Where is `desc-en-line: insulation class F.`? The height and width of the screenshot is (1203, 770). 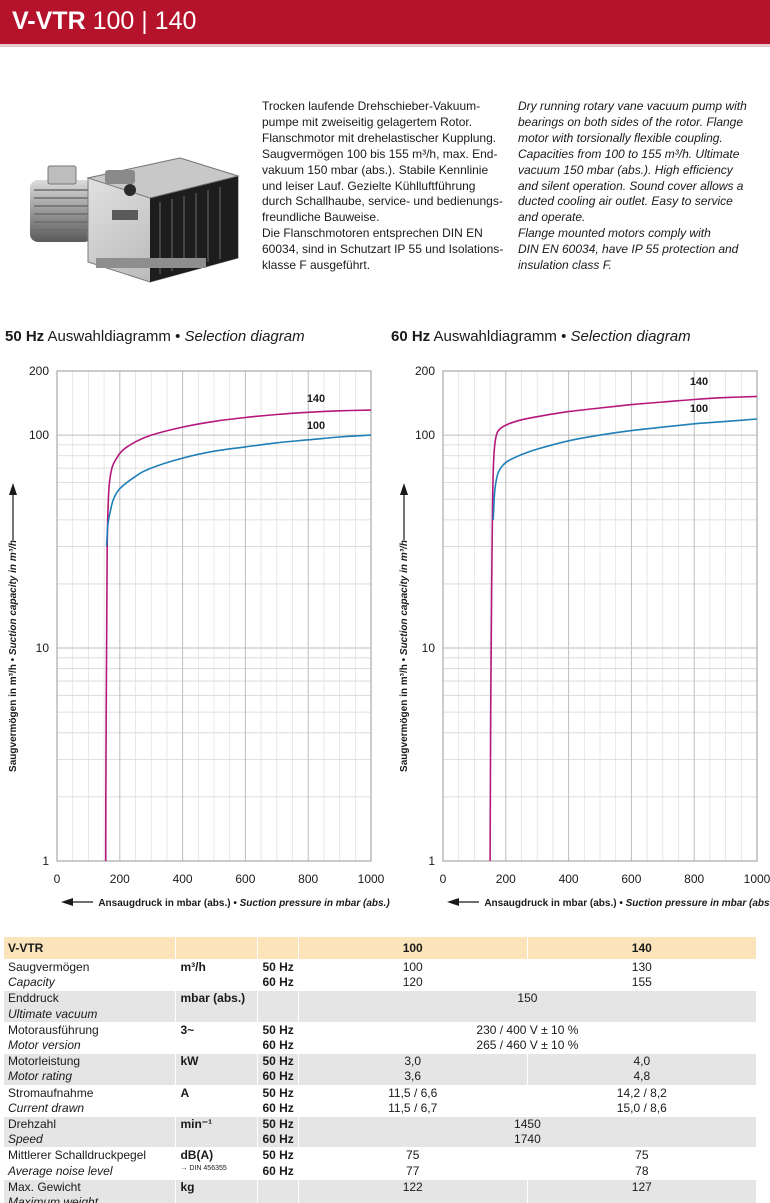 desc-en-line: insulation class F. is located at coordinates (565, 265).